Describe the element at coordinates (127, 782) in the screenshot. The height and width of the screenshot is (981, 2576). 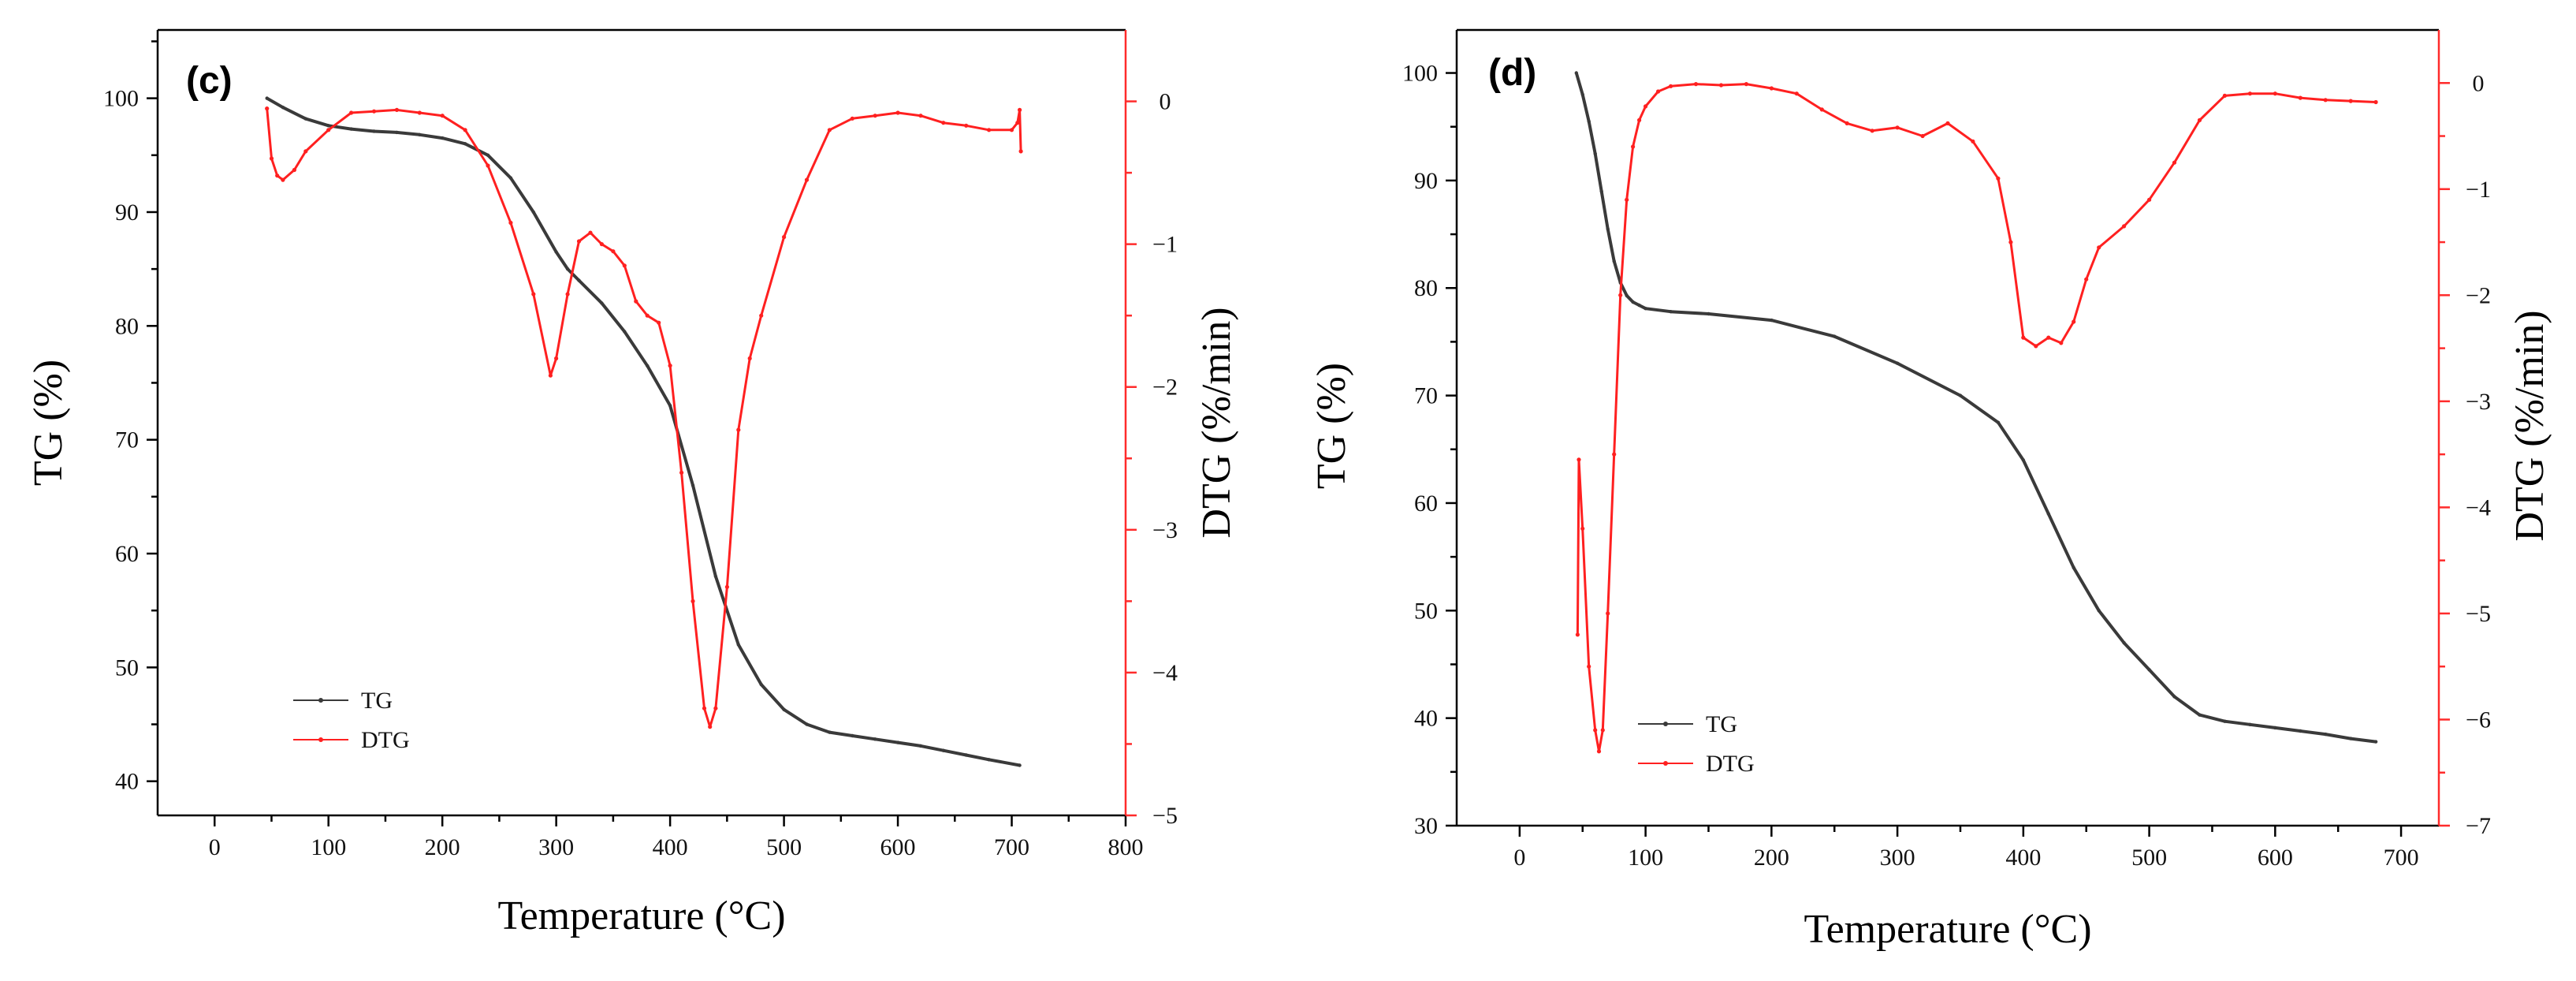
I see `y-left-tick-label: 40` at that location.